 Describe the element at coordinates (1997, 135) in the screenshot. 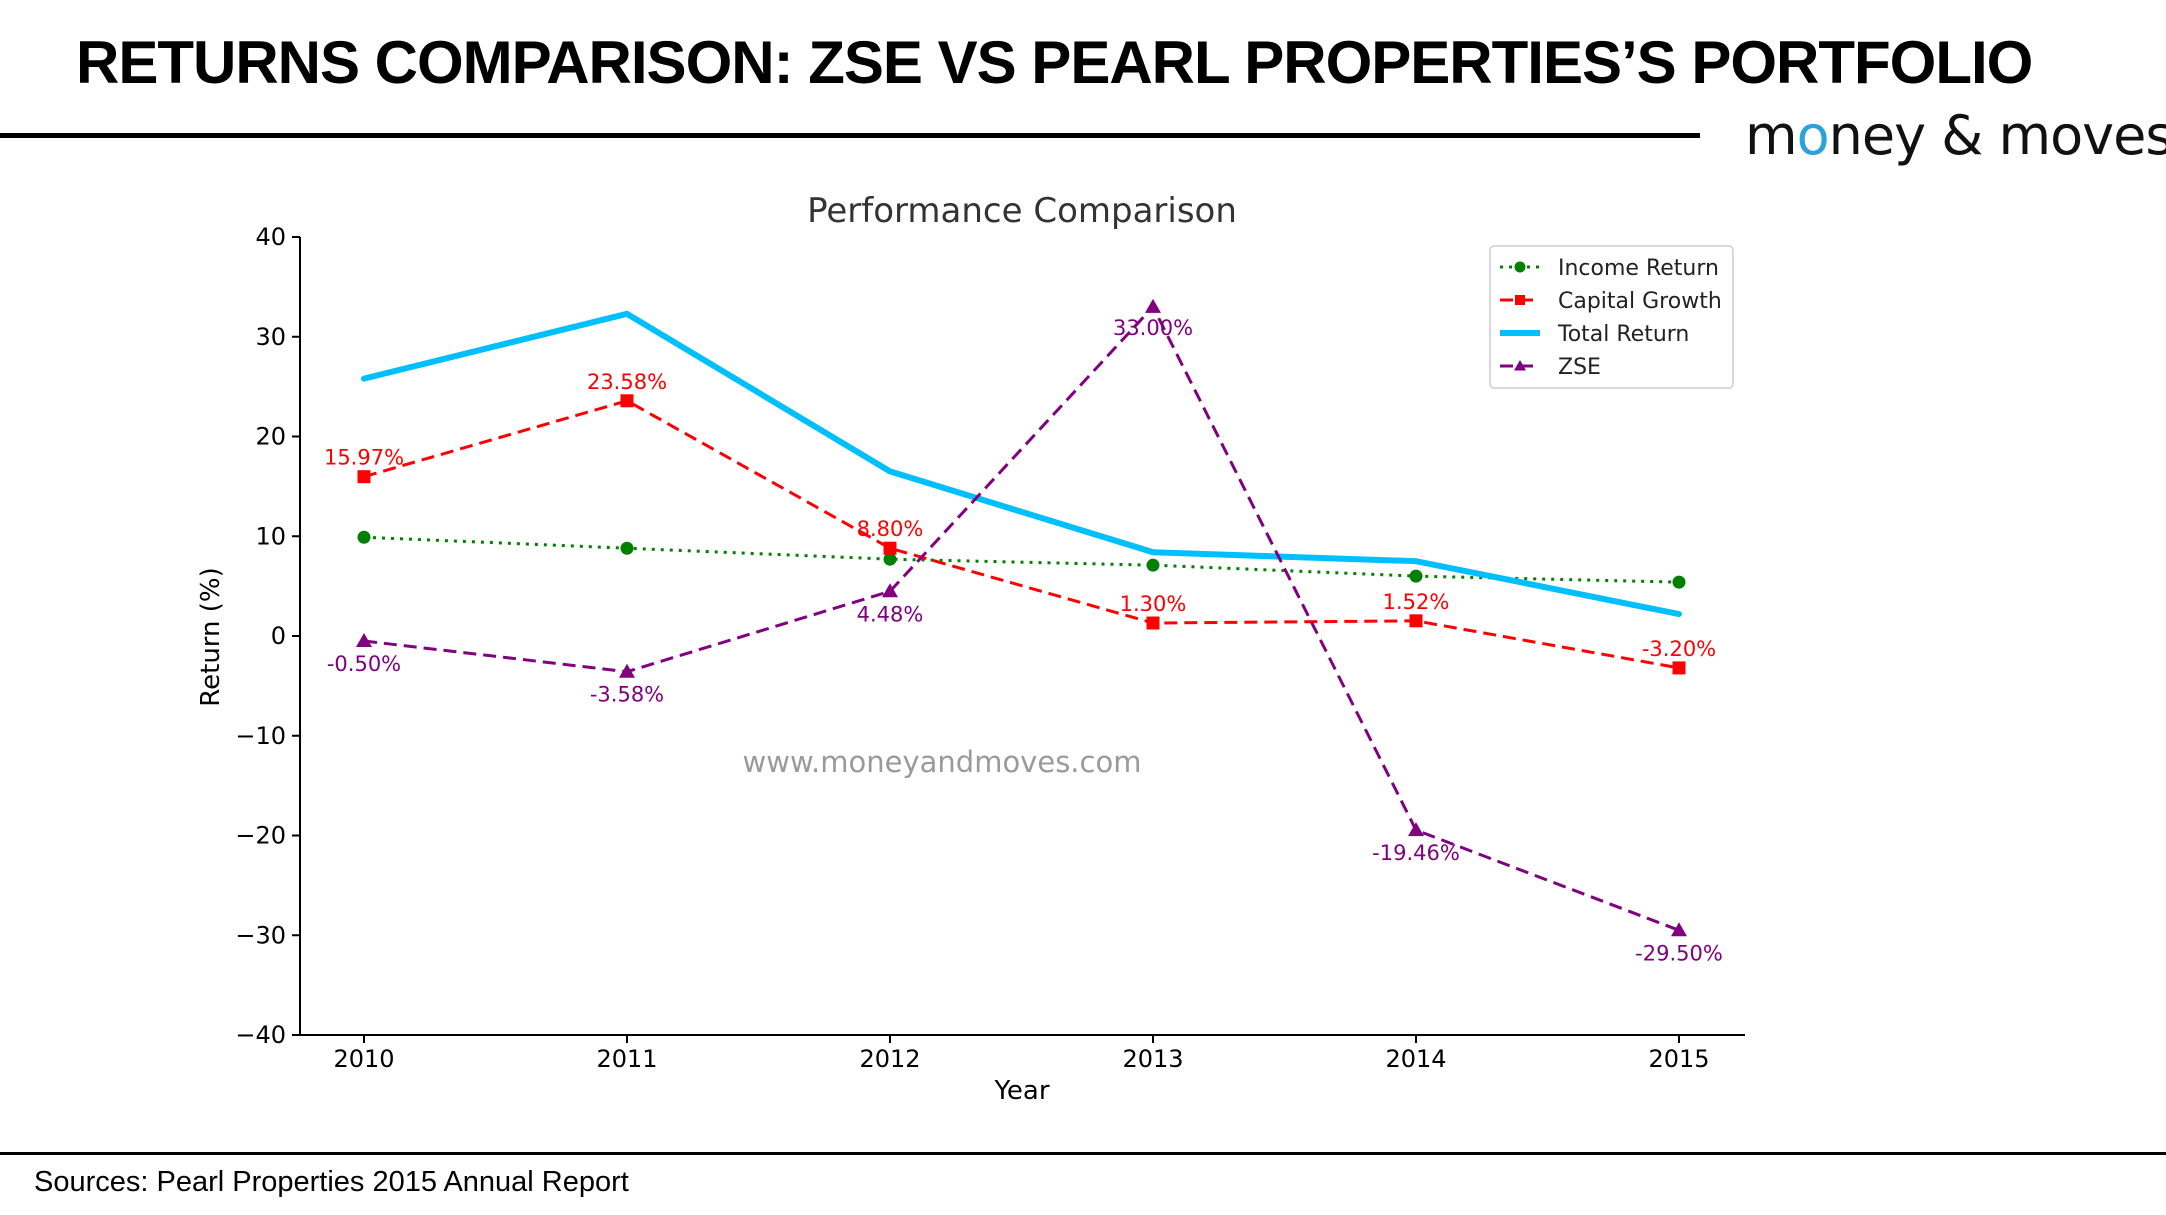

I see `brand-suffix: ney & moves` at that location.